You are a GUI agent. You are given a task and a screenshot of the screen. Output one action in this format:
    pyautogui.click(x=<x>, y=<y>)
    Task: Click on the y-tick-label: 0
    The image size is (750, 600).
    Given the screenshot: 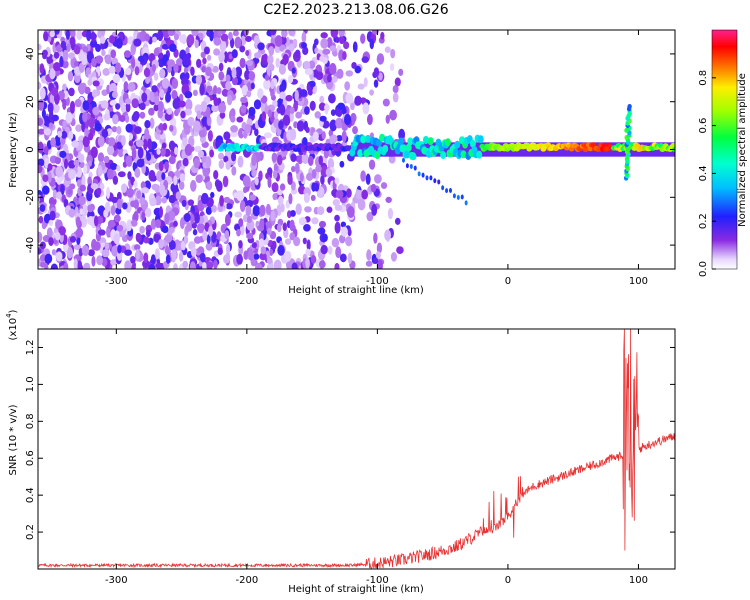 What is the action you would take?
    pyautogui.click(x=30, y=149)
    